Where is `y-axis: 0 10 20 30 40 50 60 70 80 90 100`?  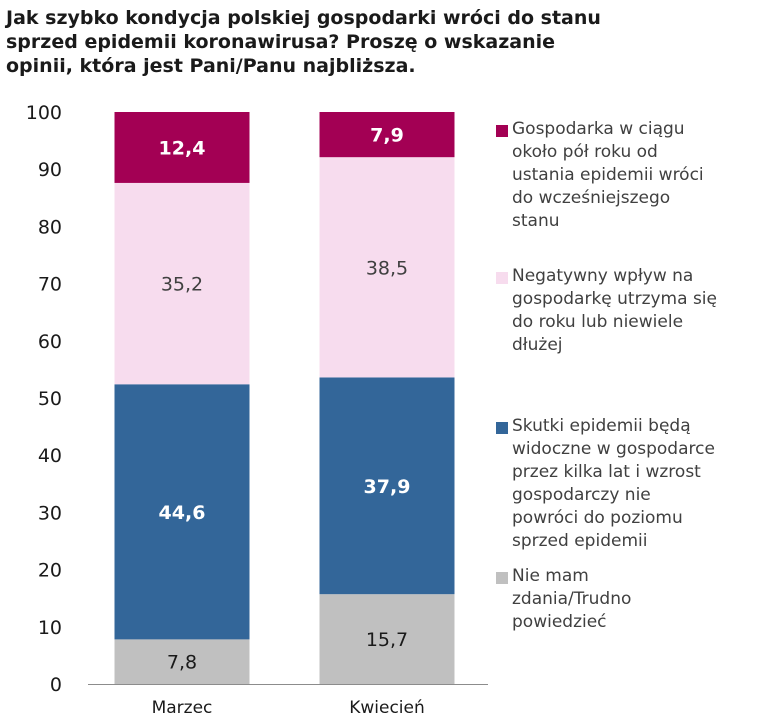
y-axis: 0 10 20 30 40 50 60 70 80 90 100 is located at coordinates (44, 399).